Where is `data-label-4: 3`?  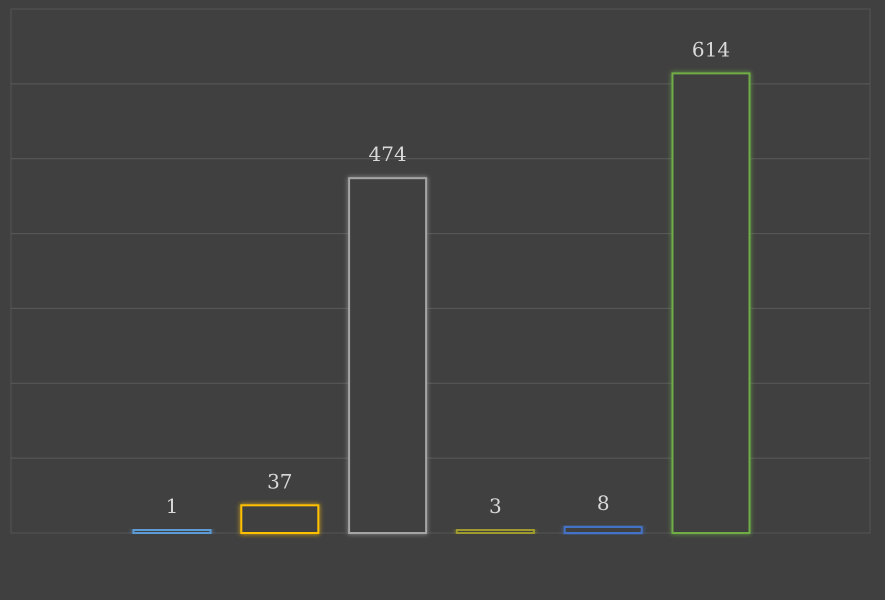
data-label-4: 3 is located at coordinates (495, 506).